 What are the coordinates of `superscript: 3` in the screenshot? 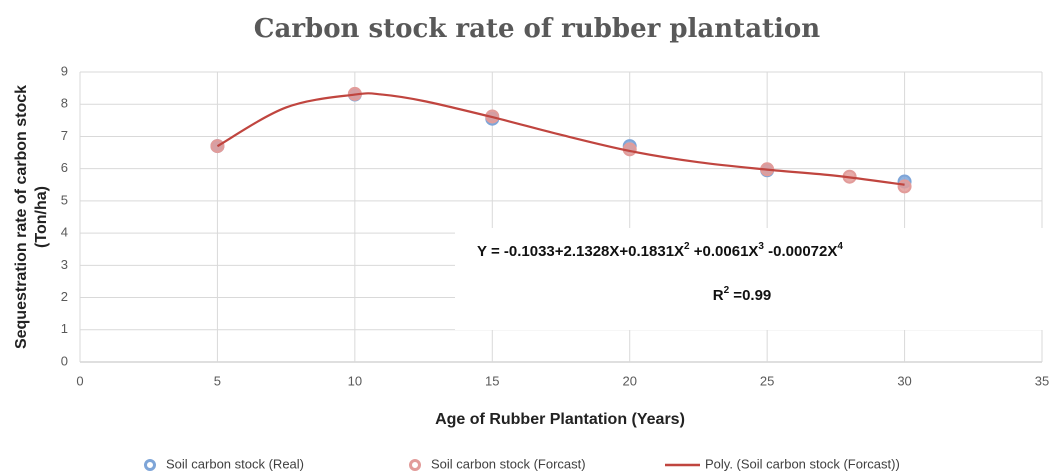 It's located at (761, 246).